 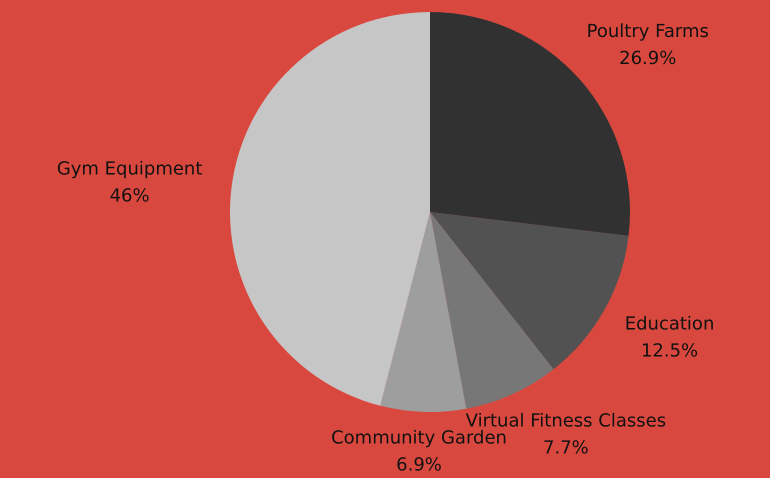 What do you see at coordinates (419, 465) in the screenshot?
I see `data-label: 6.9%` at bounding box center [419, 465].